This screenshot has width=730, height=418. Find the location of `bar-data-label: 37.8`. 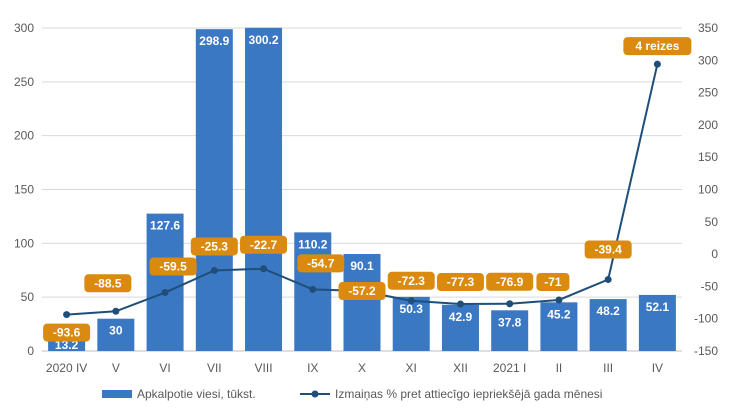

bar-data-label: 37.8 is located at coordinates (510, 322).